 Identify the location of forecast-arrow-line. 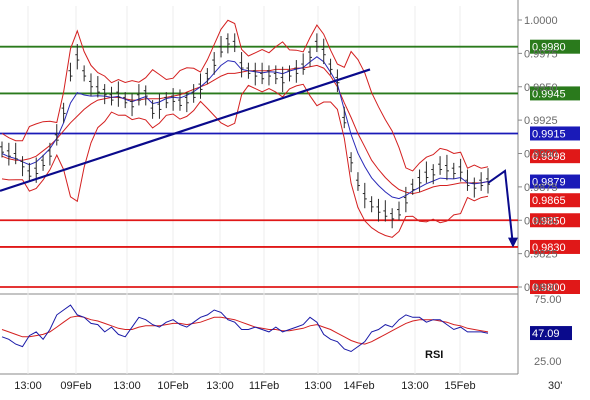
(500, 207).